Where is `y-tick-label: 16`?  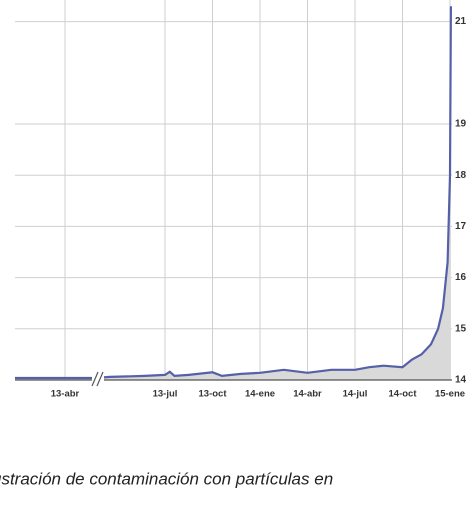
y-tick-label: 16 is located at coordinates (461, 277).